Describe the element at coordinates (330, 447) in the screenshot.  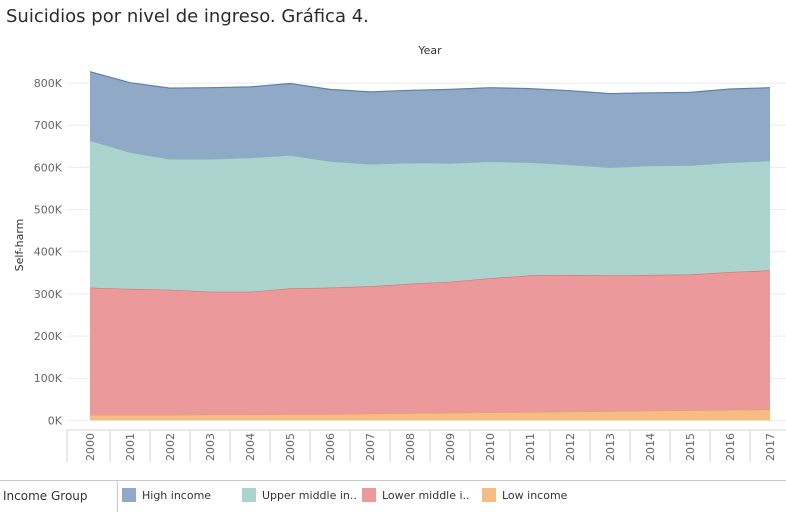
I see `x-tick-label: 2006` at that location.